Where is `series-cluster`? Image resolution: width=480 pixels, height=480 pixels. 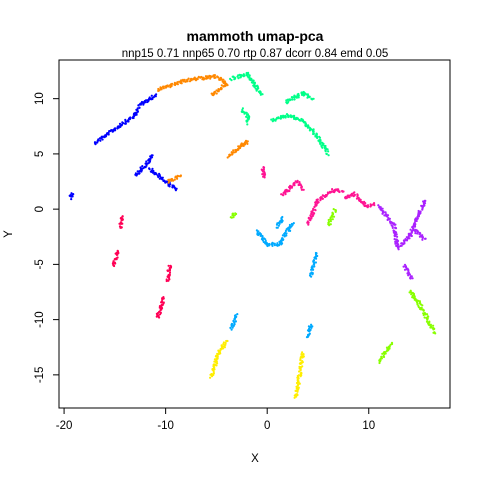
series-cluster is located at coordinates (274, 277).